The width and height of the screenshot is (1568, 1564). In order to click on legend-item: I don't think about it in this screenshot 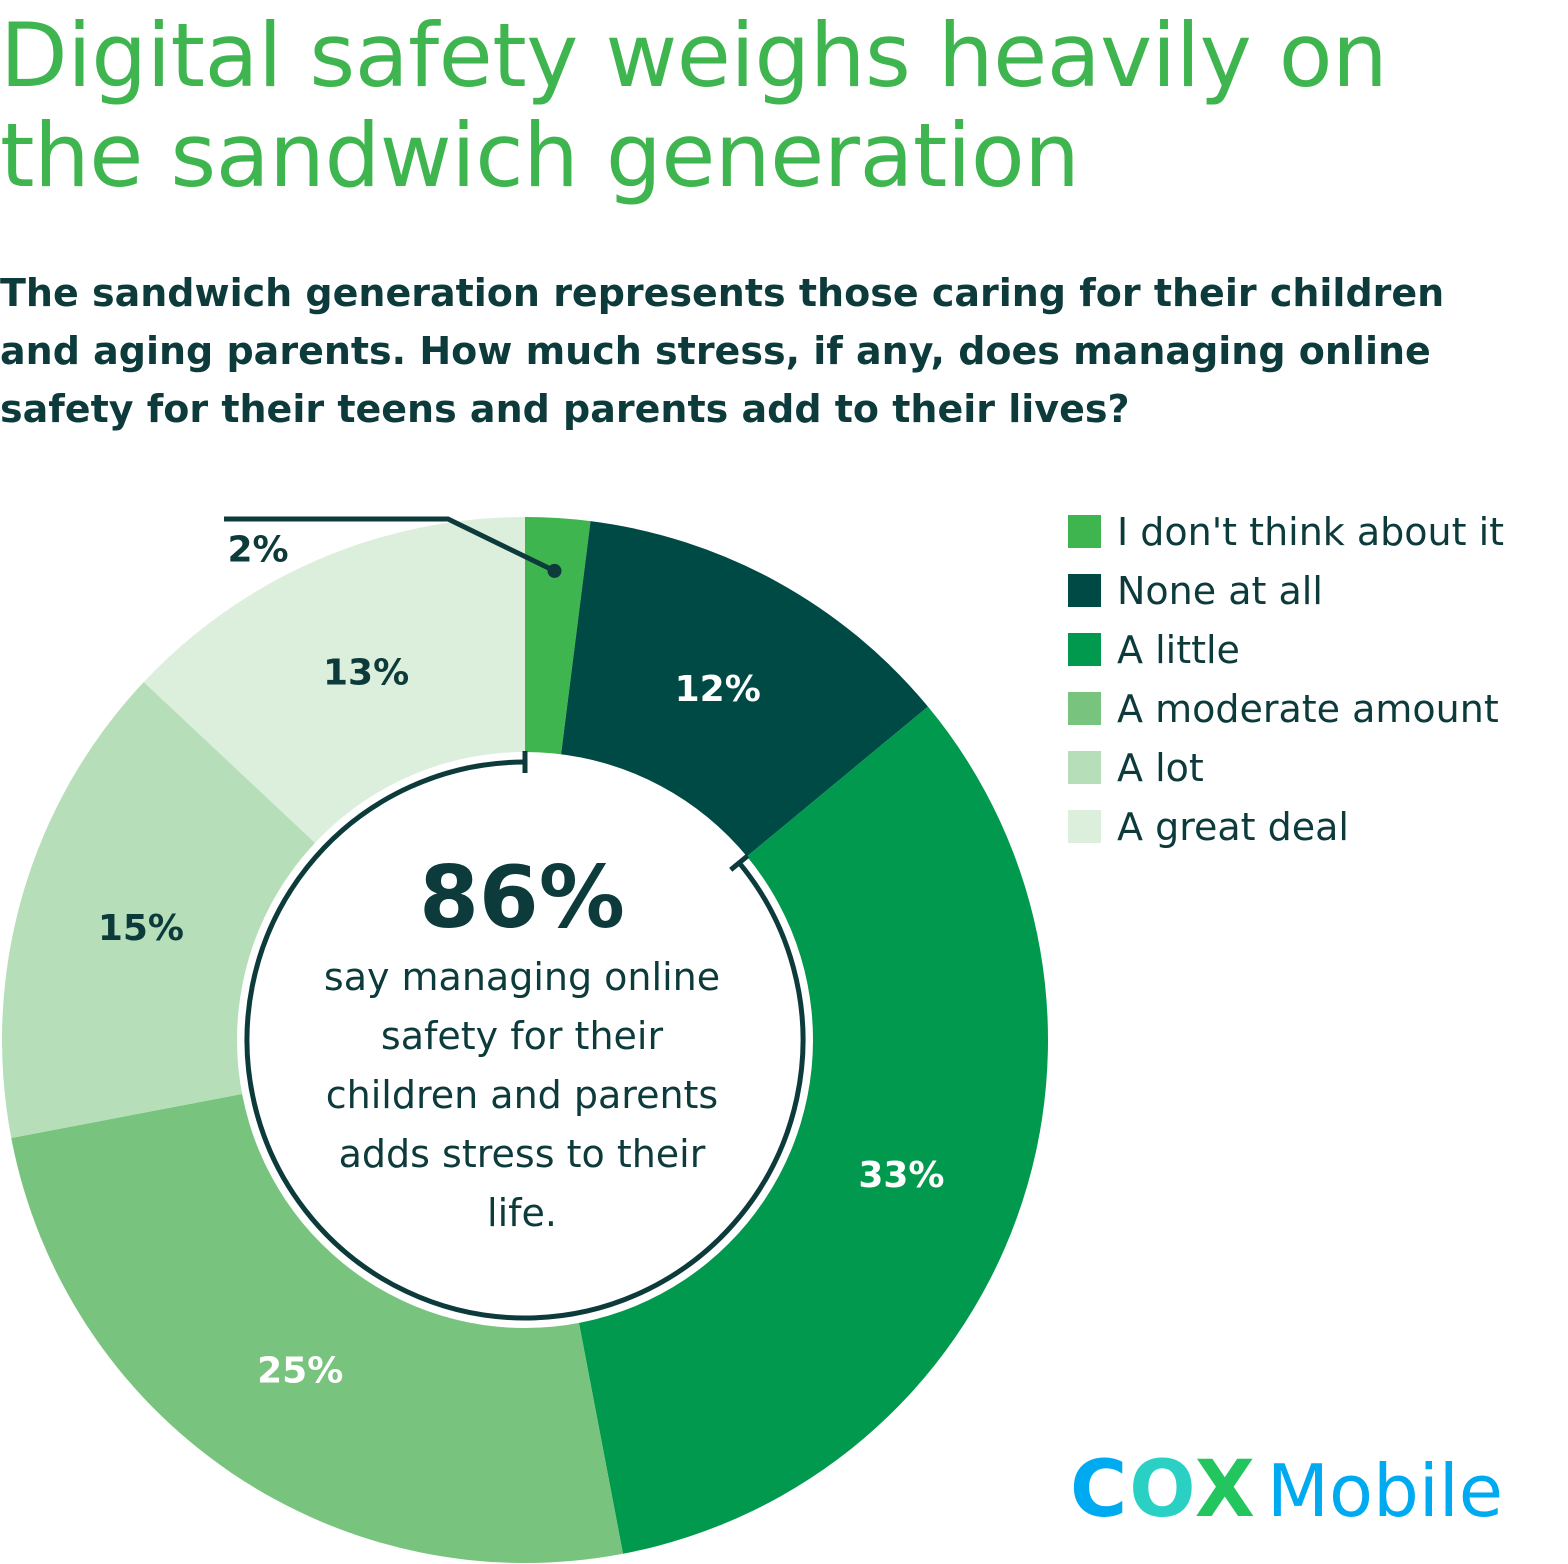, I will do `click(1313, 531)`.